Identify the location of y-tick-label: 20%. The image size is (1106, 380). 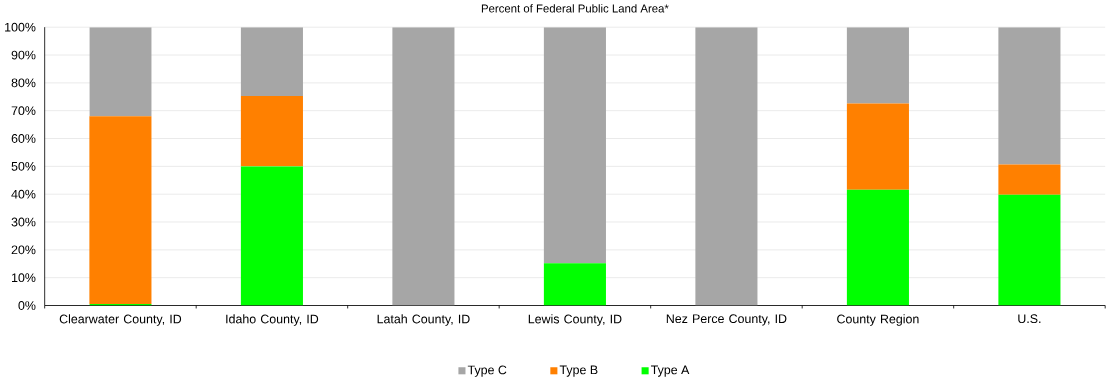
(23, 250).